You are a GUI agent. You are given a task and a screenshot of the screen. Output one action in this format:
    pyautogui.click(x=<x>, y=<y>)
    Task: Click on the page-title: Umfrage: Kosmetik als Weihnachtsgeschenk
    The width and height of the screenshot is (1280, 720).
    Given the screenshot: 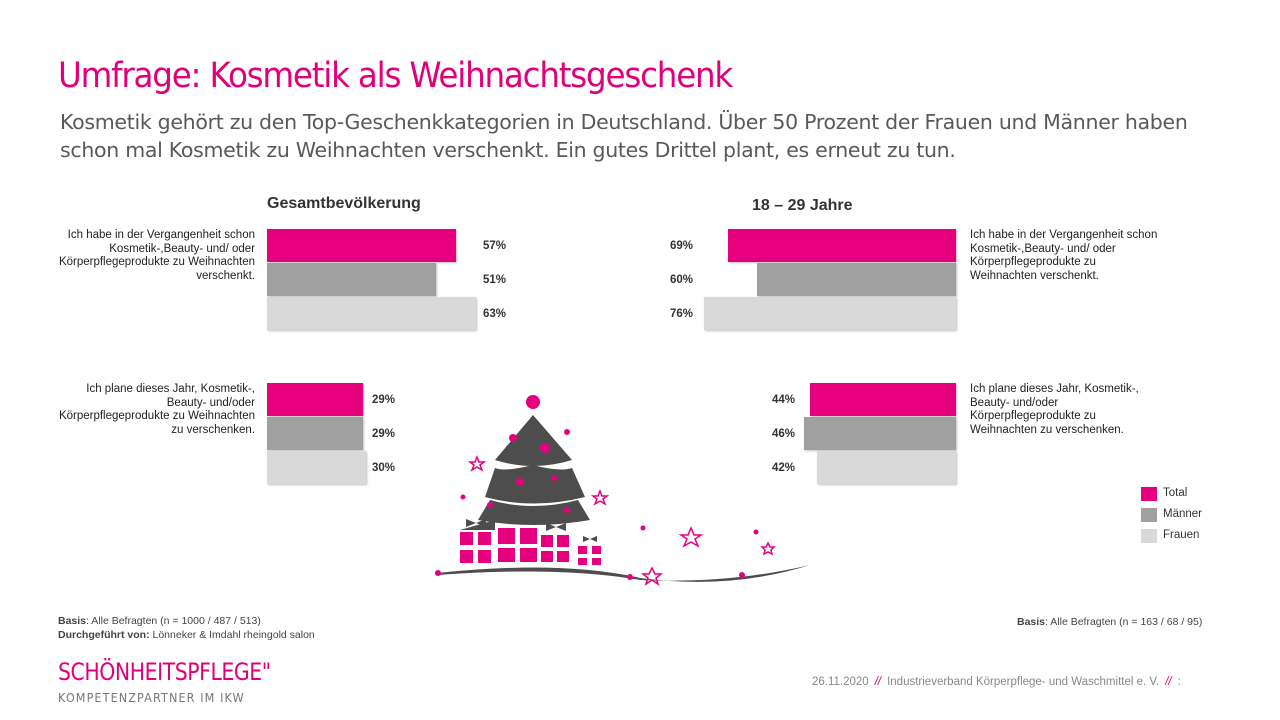 What is the action you would take?
    pyautogui.click(x=395, y=76)
    